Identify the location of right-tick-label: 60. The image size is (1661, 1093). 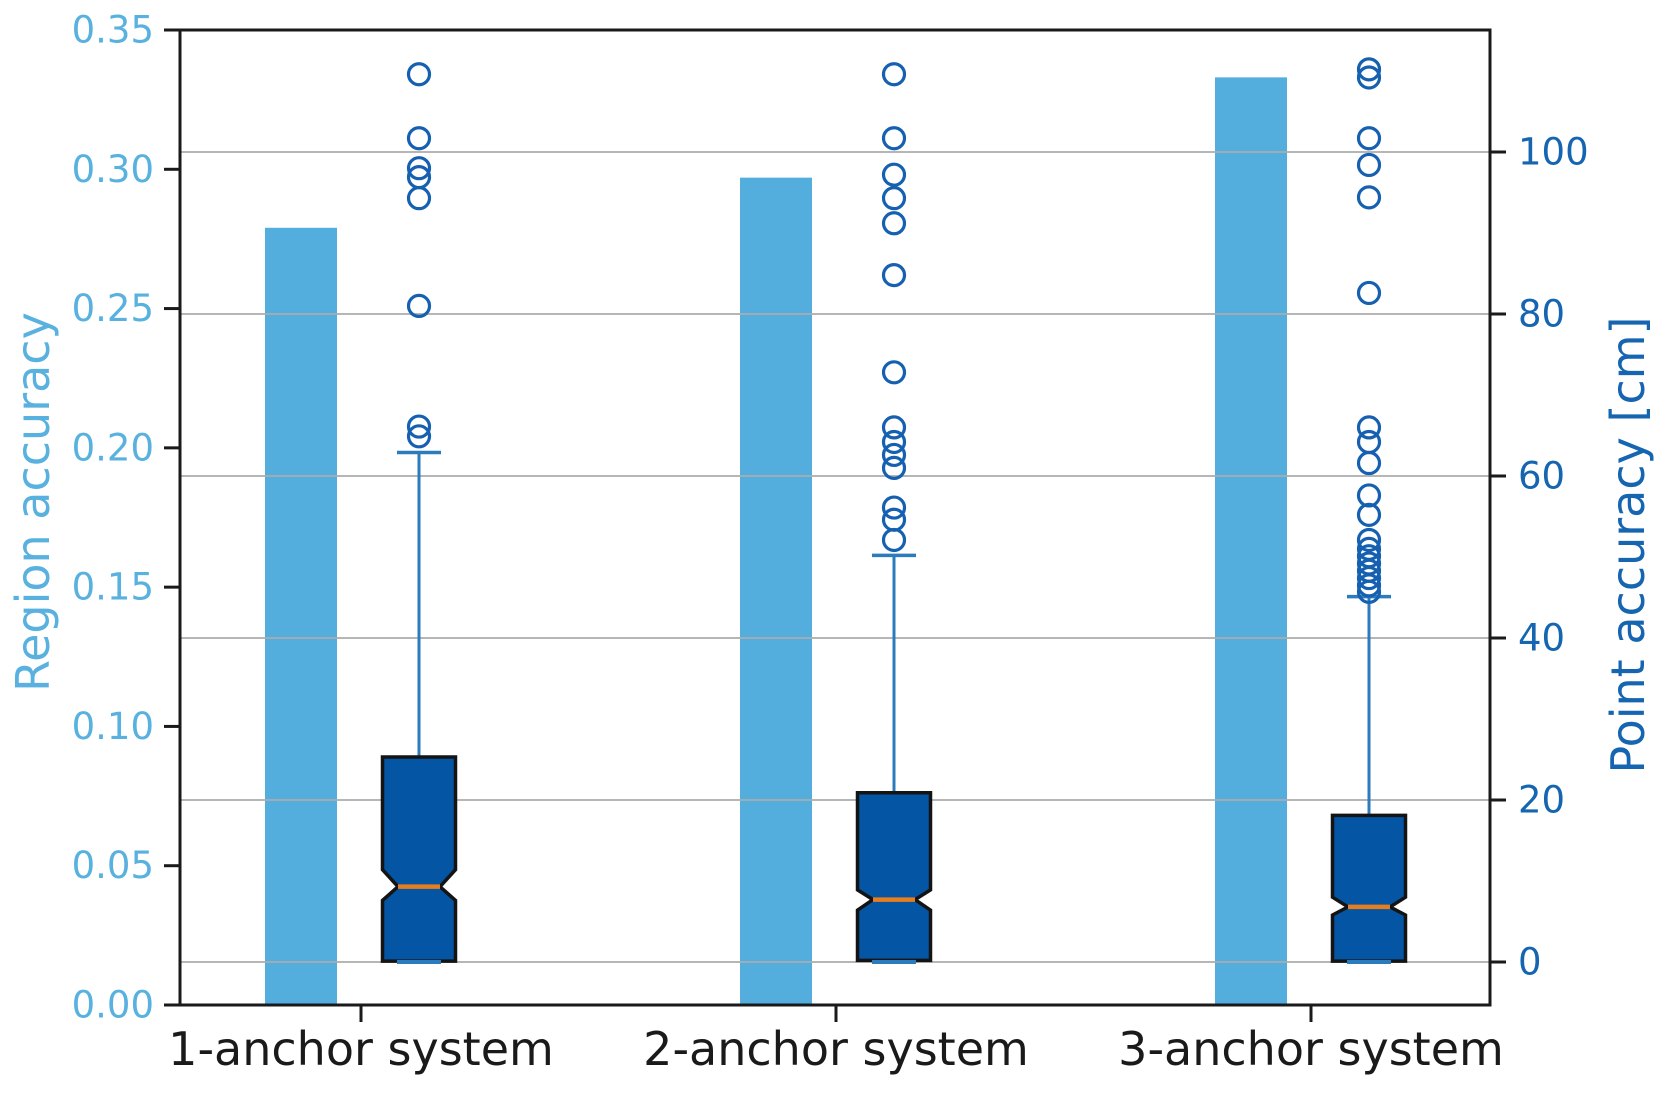
(1541, 475).